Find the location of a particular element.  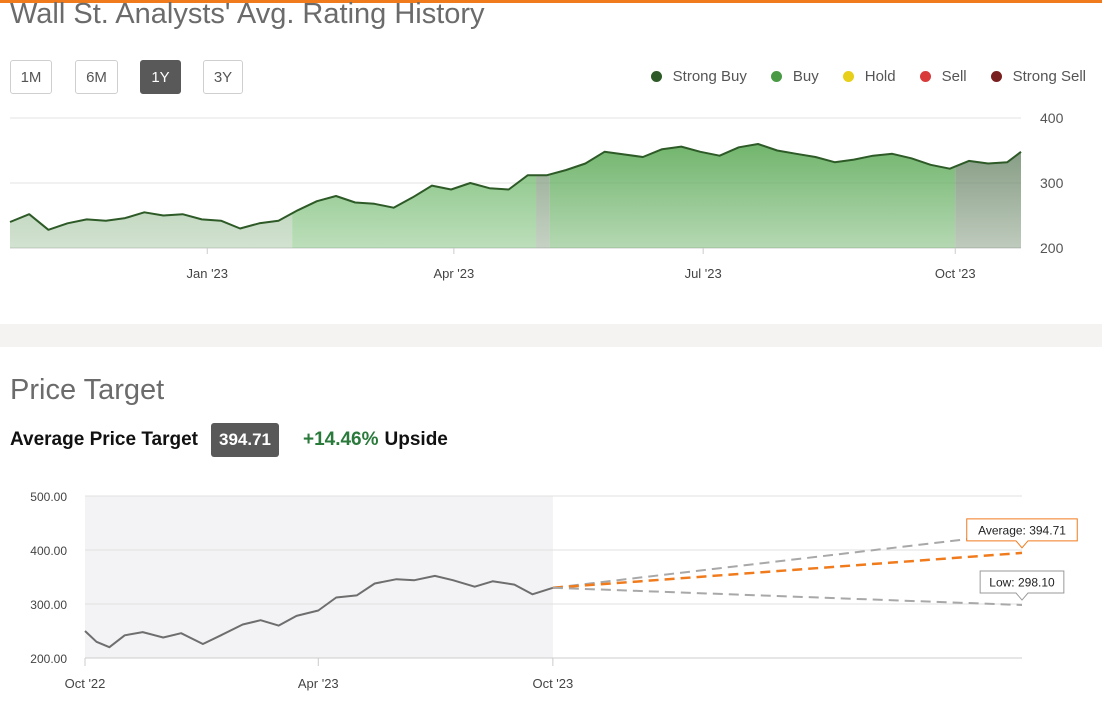

legend-item-strong-sell: Strong Sell is located at coordinates (1038, 76).